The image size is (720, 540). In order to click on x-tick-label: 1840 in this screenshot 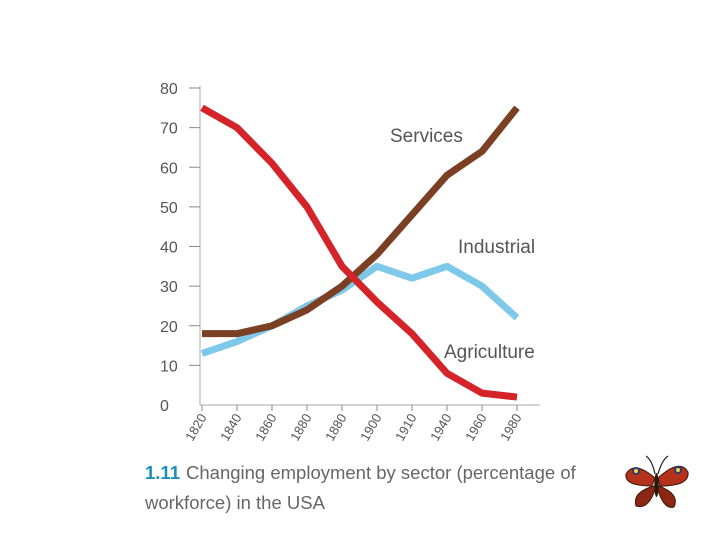, I will do `click(230, 427)`.